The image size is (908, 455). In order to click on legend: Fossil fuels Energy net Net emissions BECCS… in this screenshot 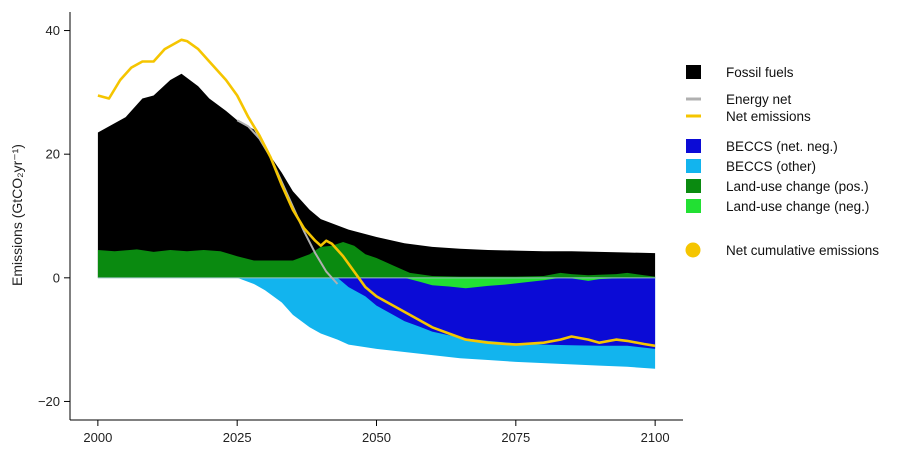, I will do `click(782, 161)`.